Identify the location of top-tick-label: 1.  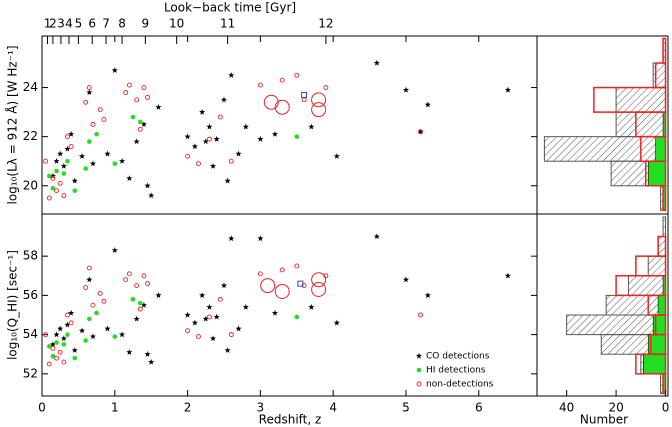
(48, 24).